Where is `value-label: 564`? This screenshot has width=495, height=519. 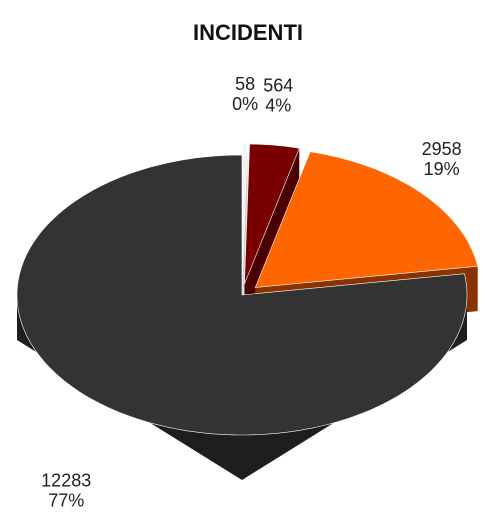 value-label: 564 is located at coordinates (278, 86).